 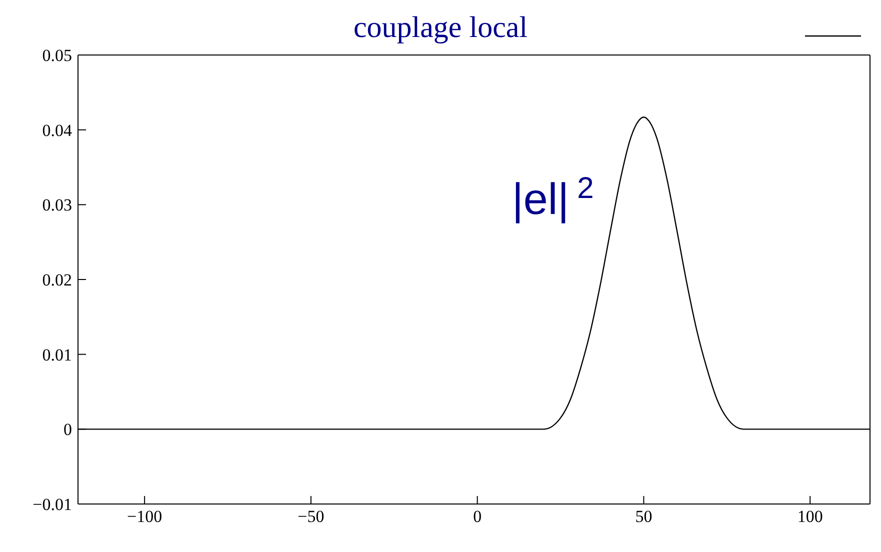 I want to click on y-tick-label: 0.01, so click(x=57, y=354).